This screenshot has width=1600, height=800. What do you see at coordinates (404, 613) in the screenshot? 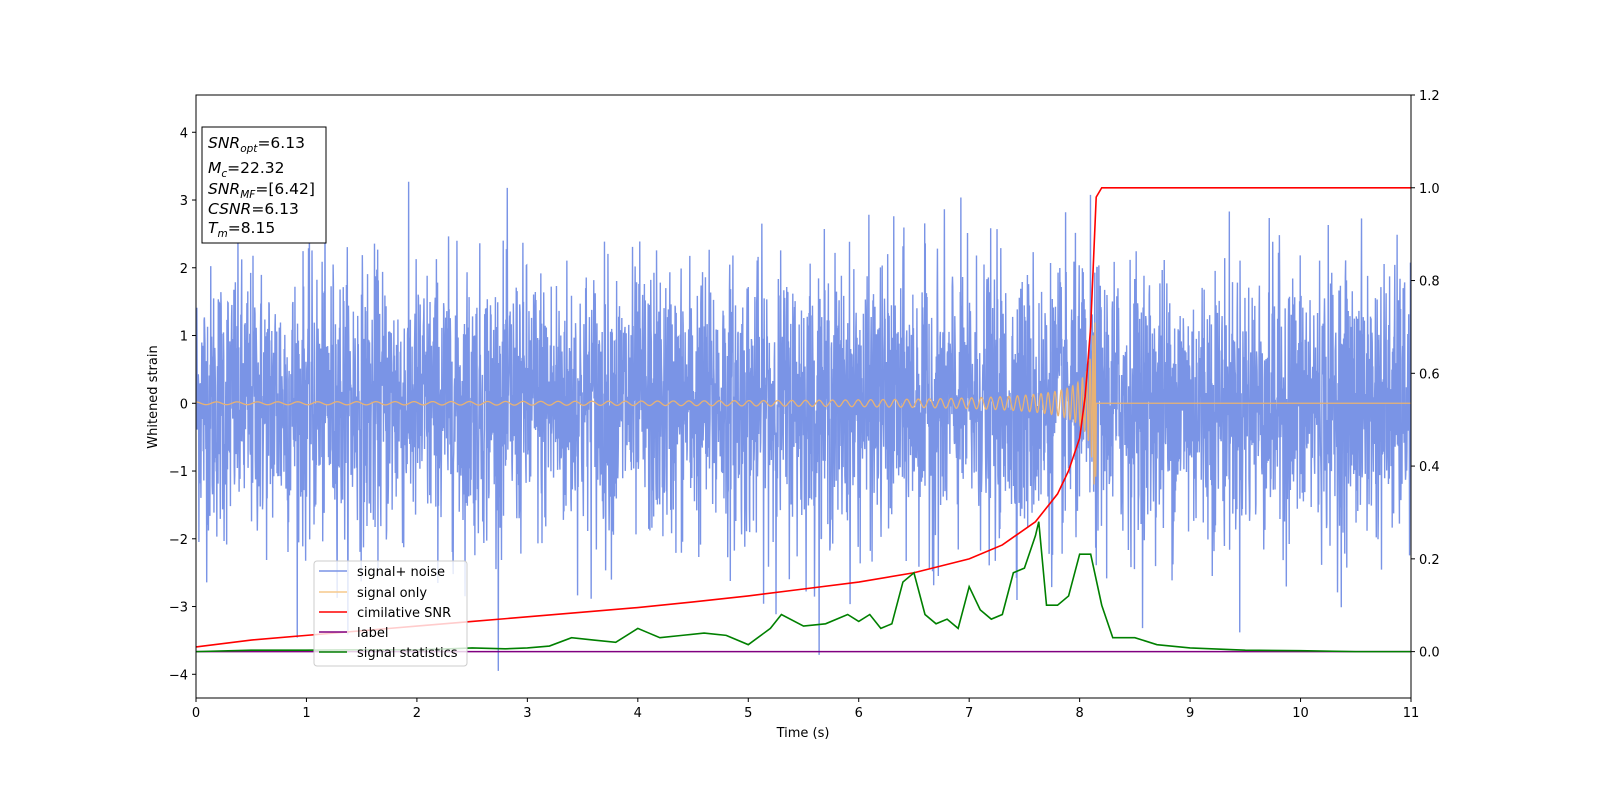
I see `legend-label: cimilative SNR` at bounding box center [404, 613].